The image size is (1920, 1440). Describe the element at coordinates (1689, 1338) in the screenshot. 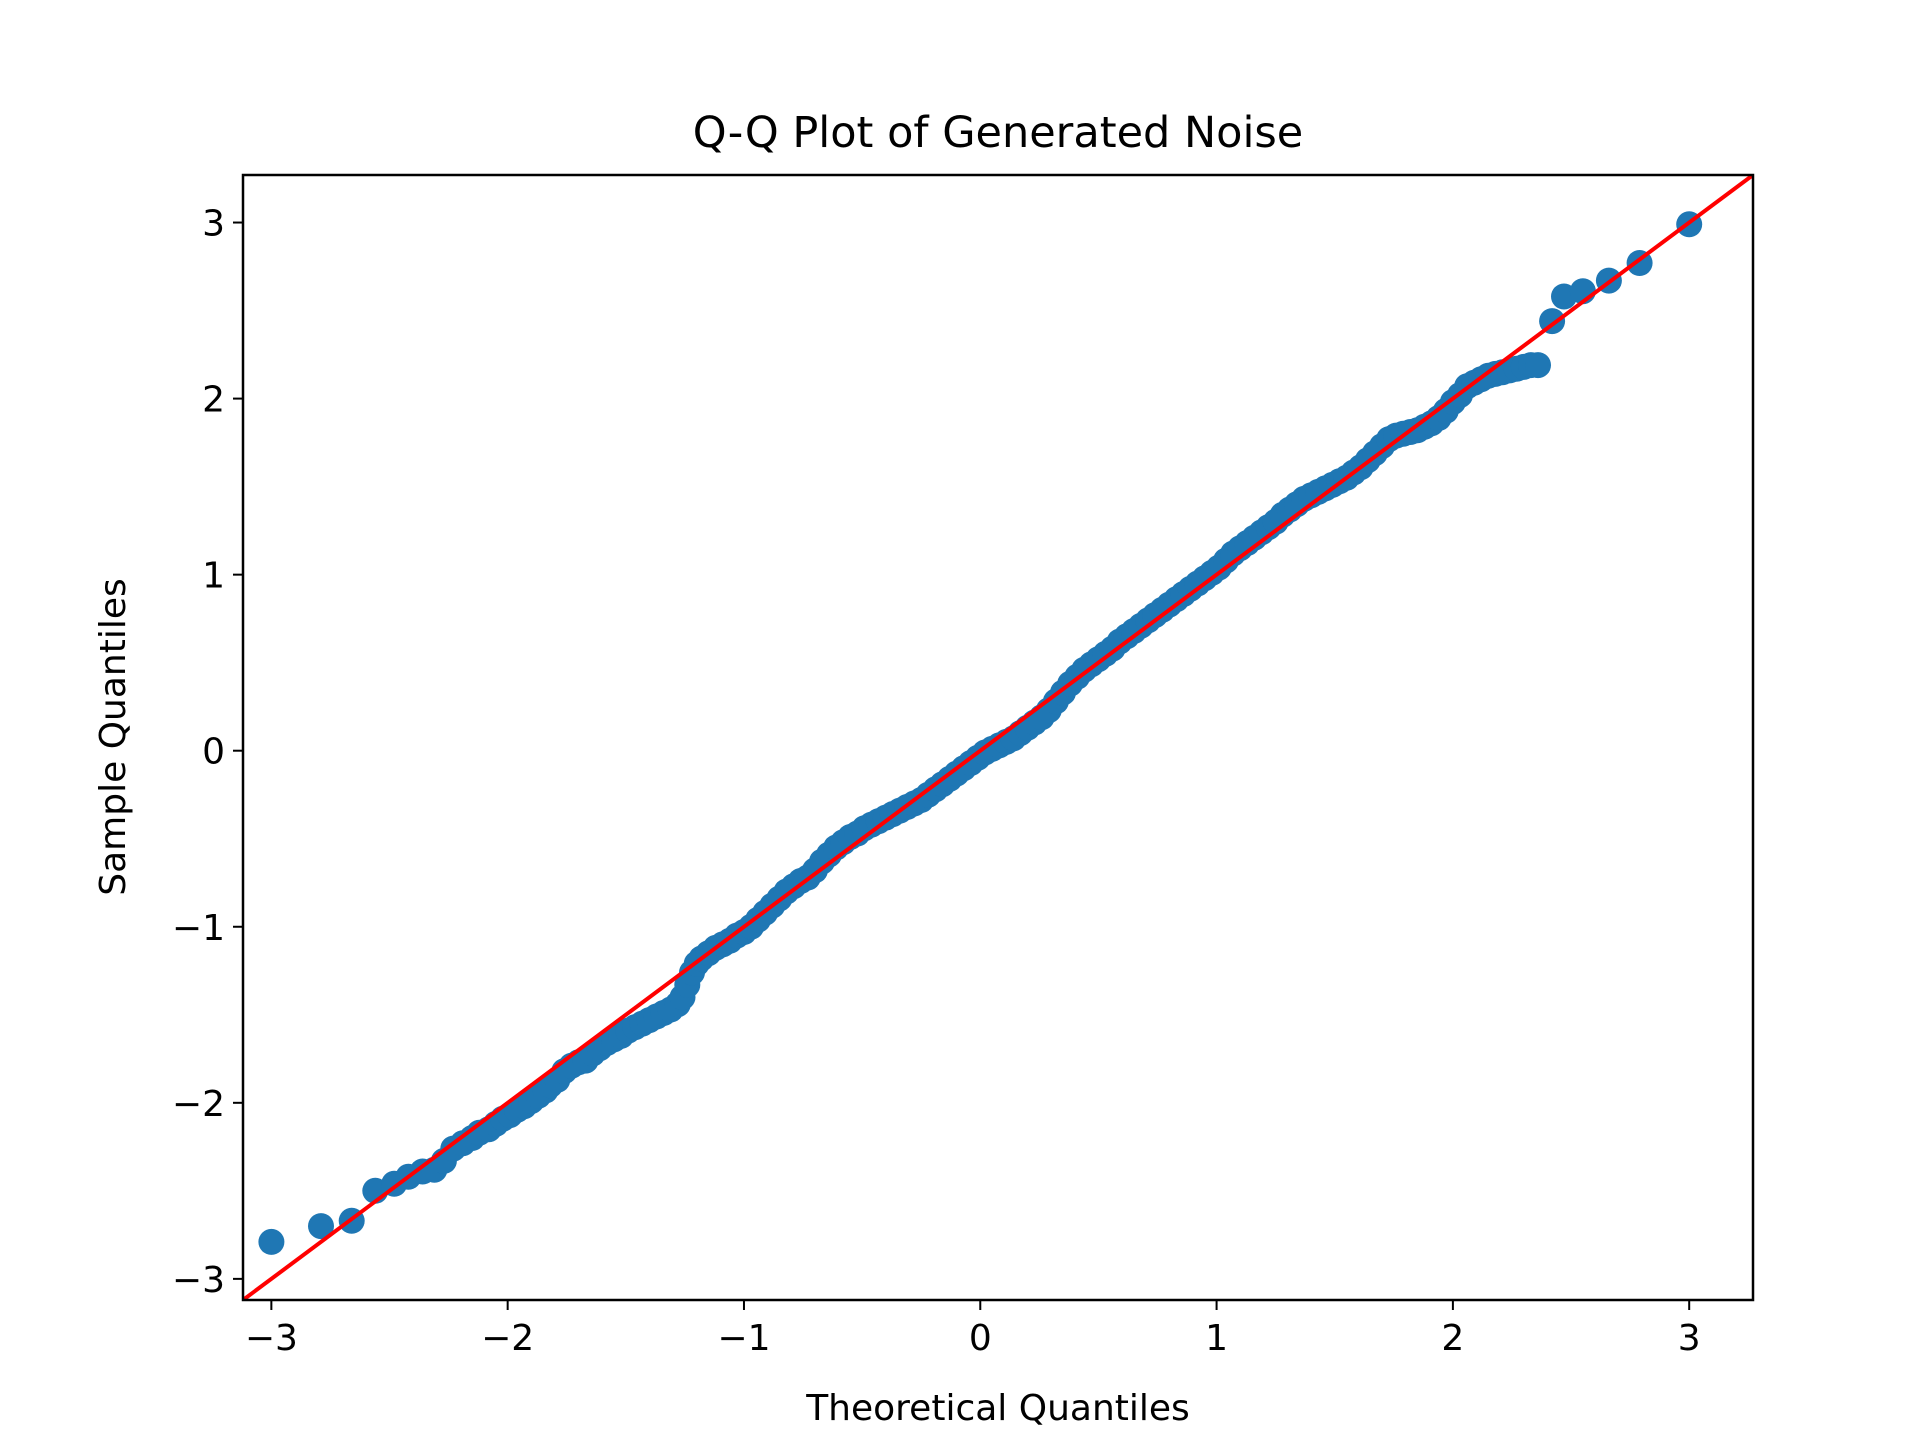

I see `x-tick-label: 3` at that location.